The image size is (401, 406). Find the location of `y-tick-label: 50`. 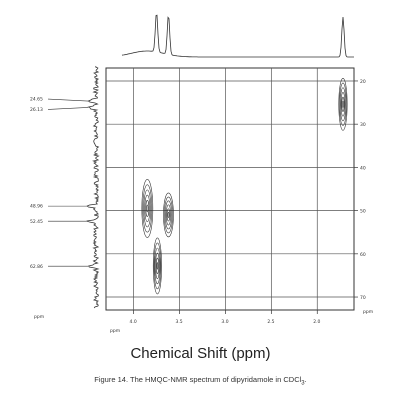

y-tick-label: 50 is located at coordinates (363, 212).